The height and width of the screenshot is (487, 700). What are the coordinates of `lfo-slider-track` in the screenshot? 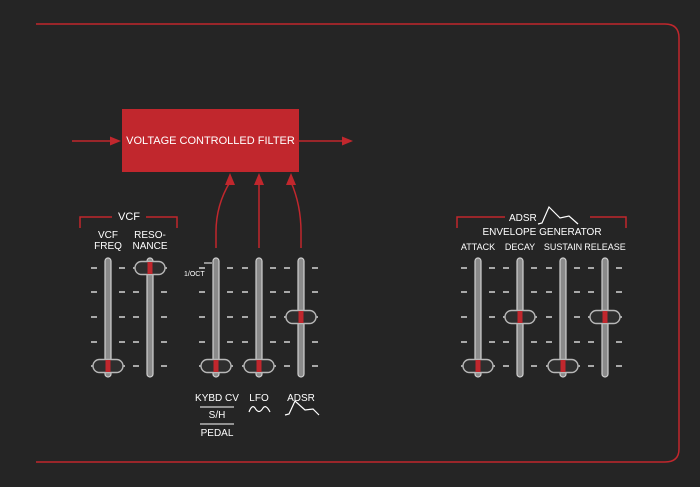 It's located at (259, 317).